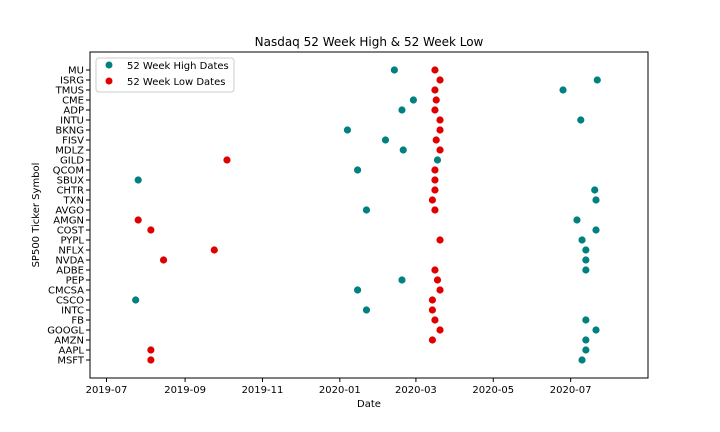 This screenshot has width=720, height=432. I want to click on chart-title: Nasdaq 52 Week High & 52 Week Low, so click(369, 42).